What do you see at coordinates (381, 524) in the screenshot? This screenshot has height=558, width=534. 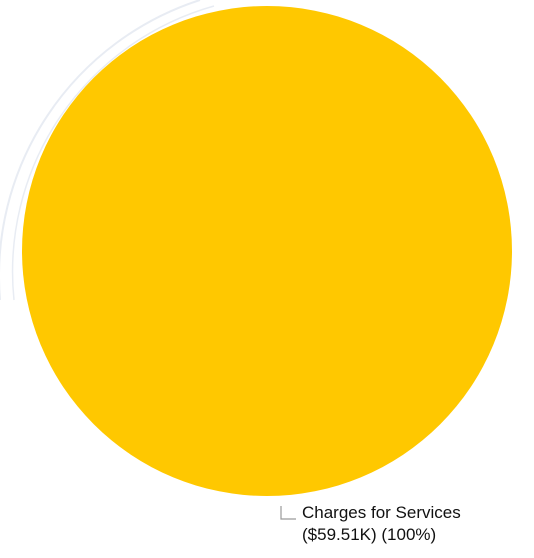 I see `slice-label-charges-for-services: Charges for Services ($59.51K) (100%)` at bounding box center [381, 524].